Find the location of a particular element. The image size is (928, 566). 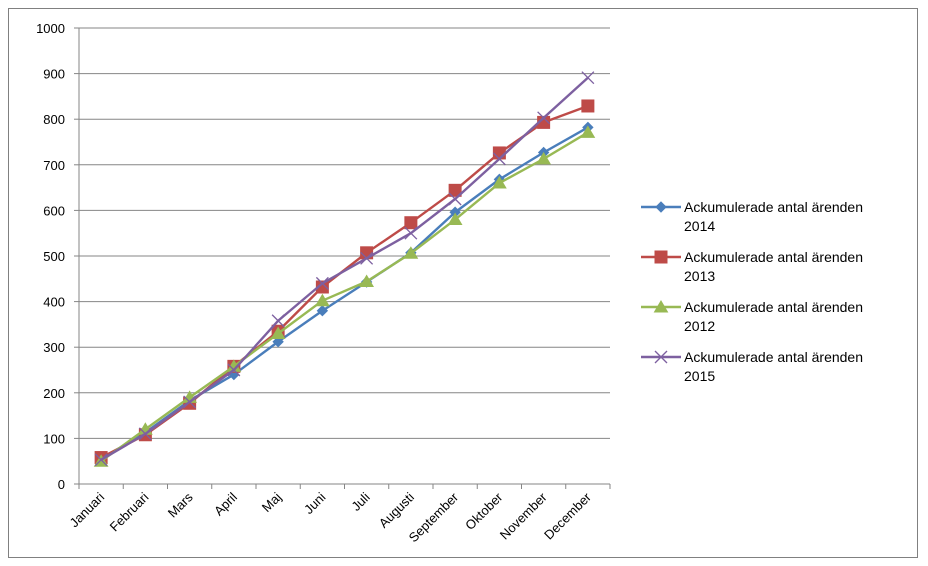

y-tick-label: 300 is located at coordinates (54, 347).